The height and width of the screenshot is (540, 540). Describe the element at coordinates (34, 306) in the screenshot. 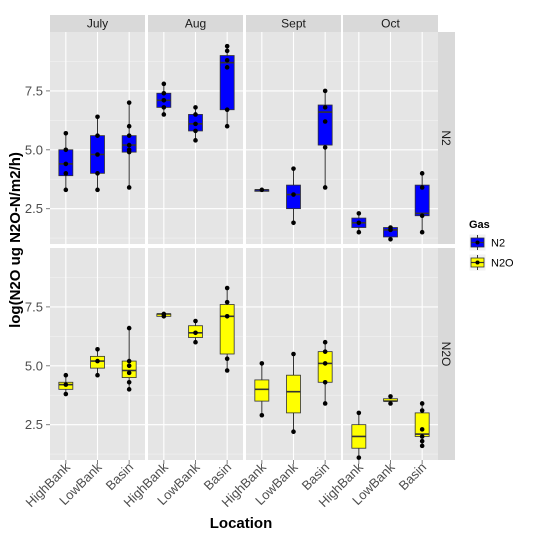

I see `y-tick-label: 7.5` at that location.